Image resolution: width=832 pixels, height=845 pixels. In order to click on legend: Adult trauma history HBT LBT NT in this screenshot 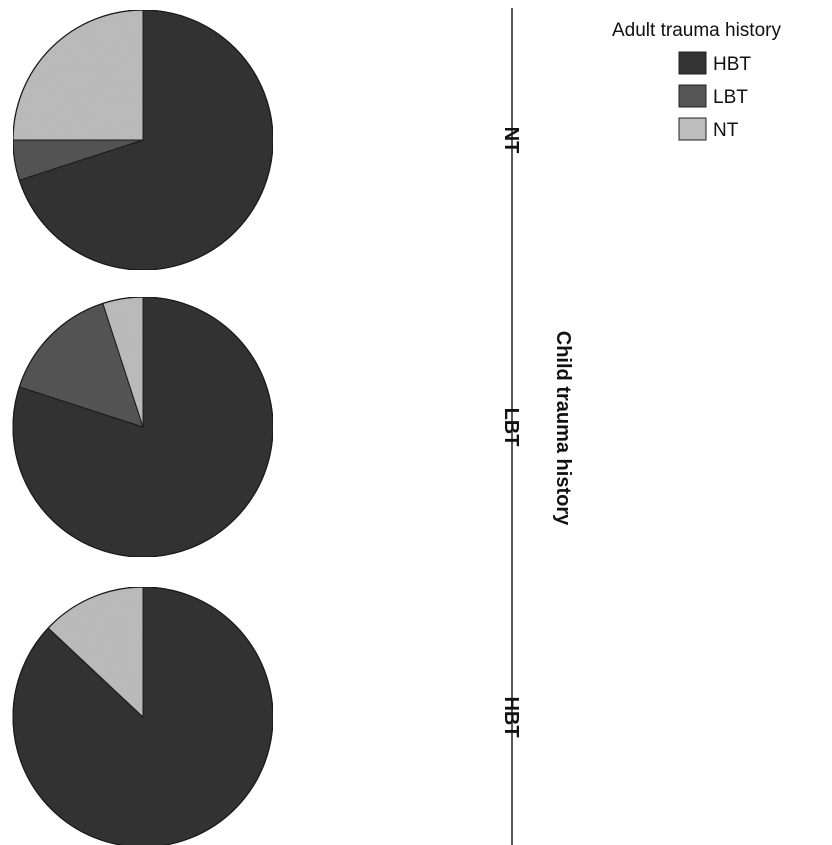, I will do `click(696, 80)`.